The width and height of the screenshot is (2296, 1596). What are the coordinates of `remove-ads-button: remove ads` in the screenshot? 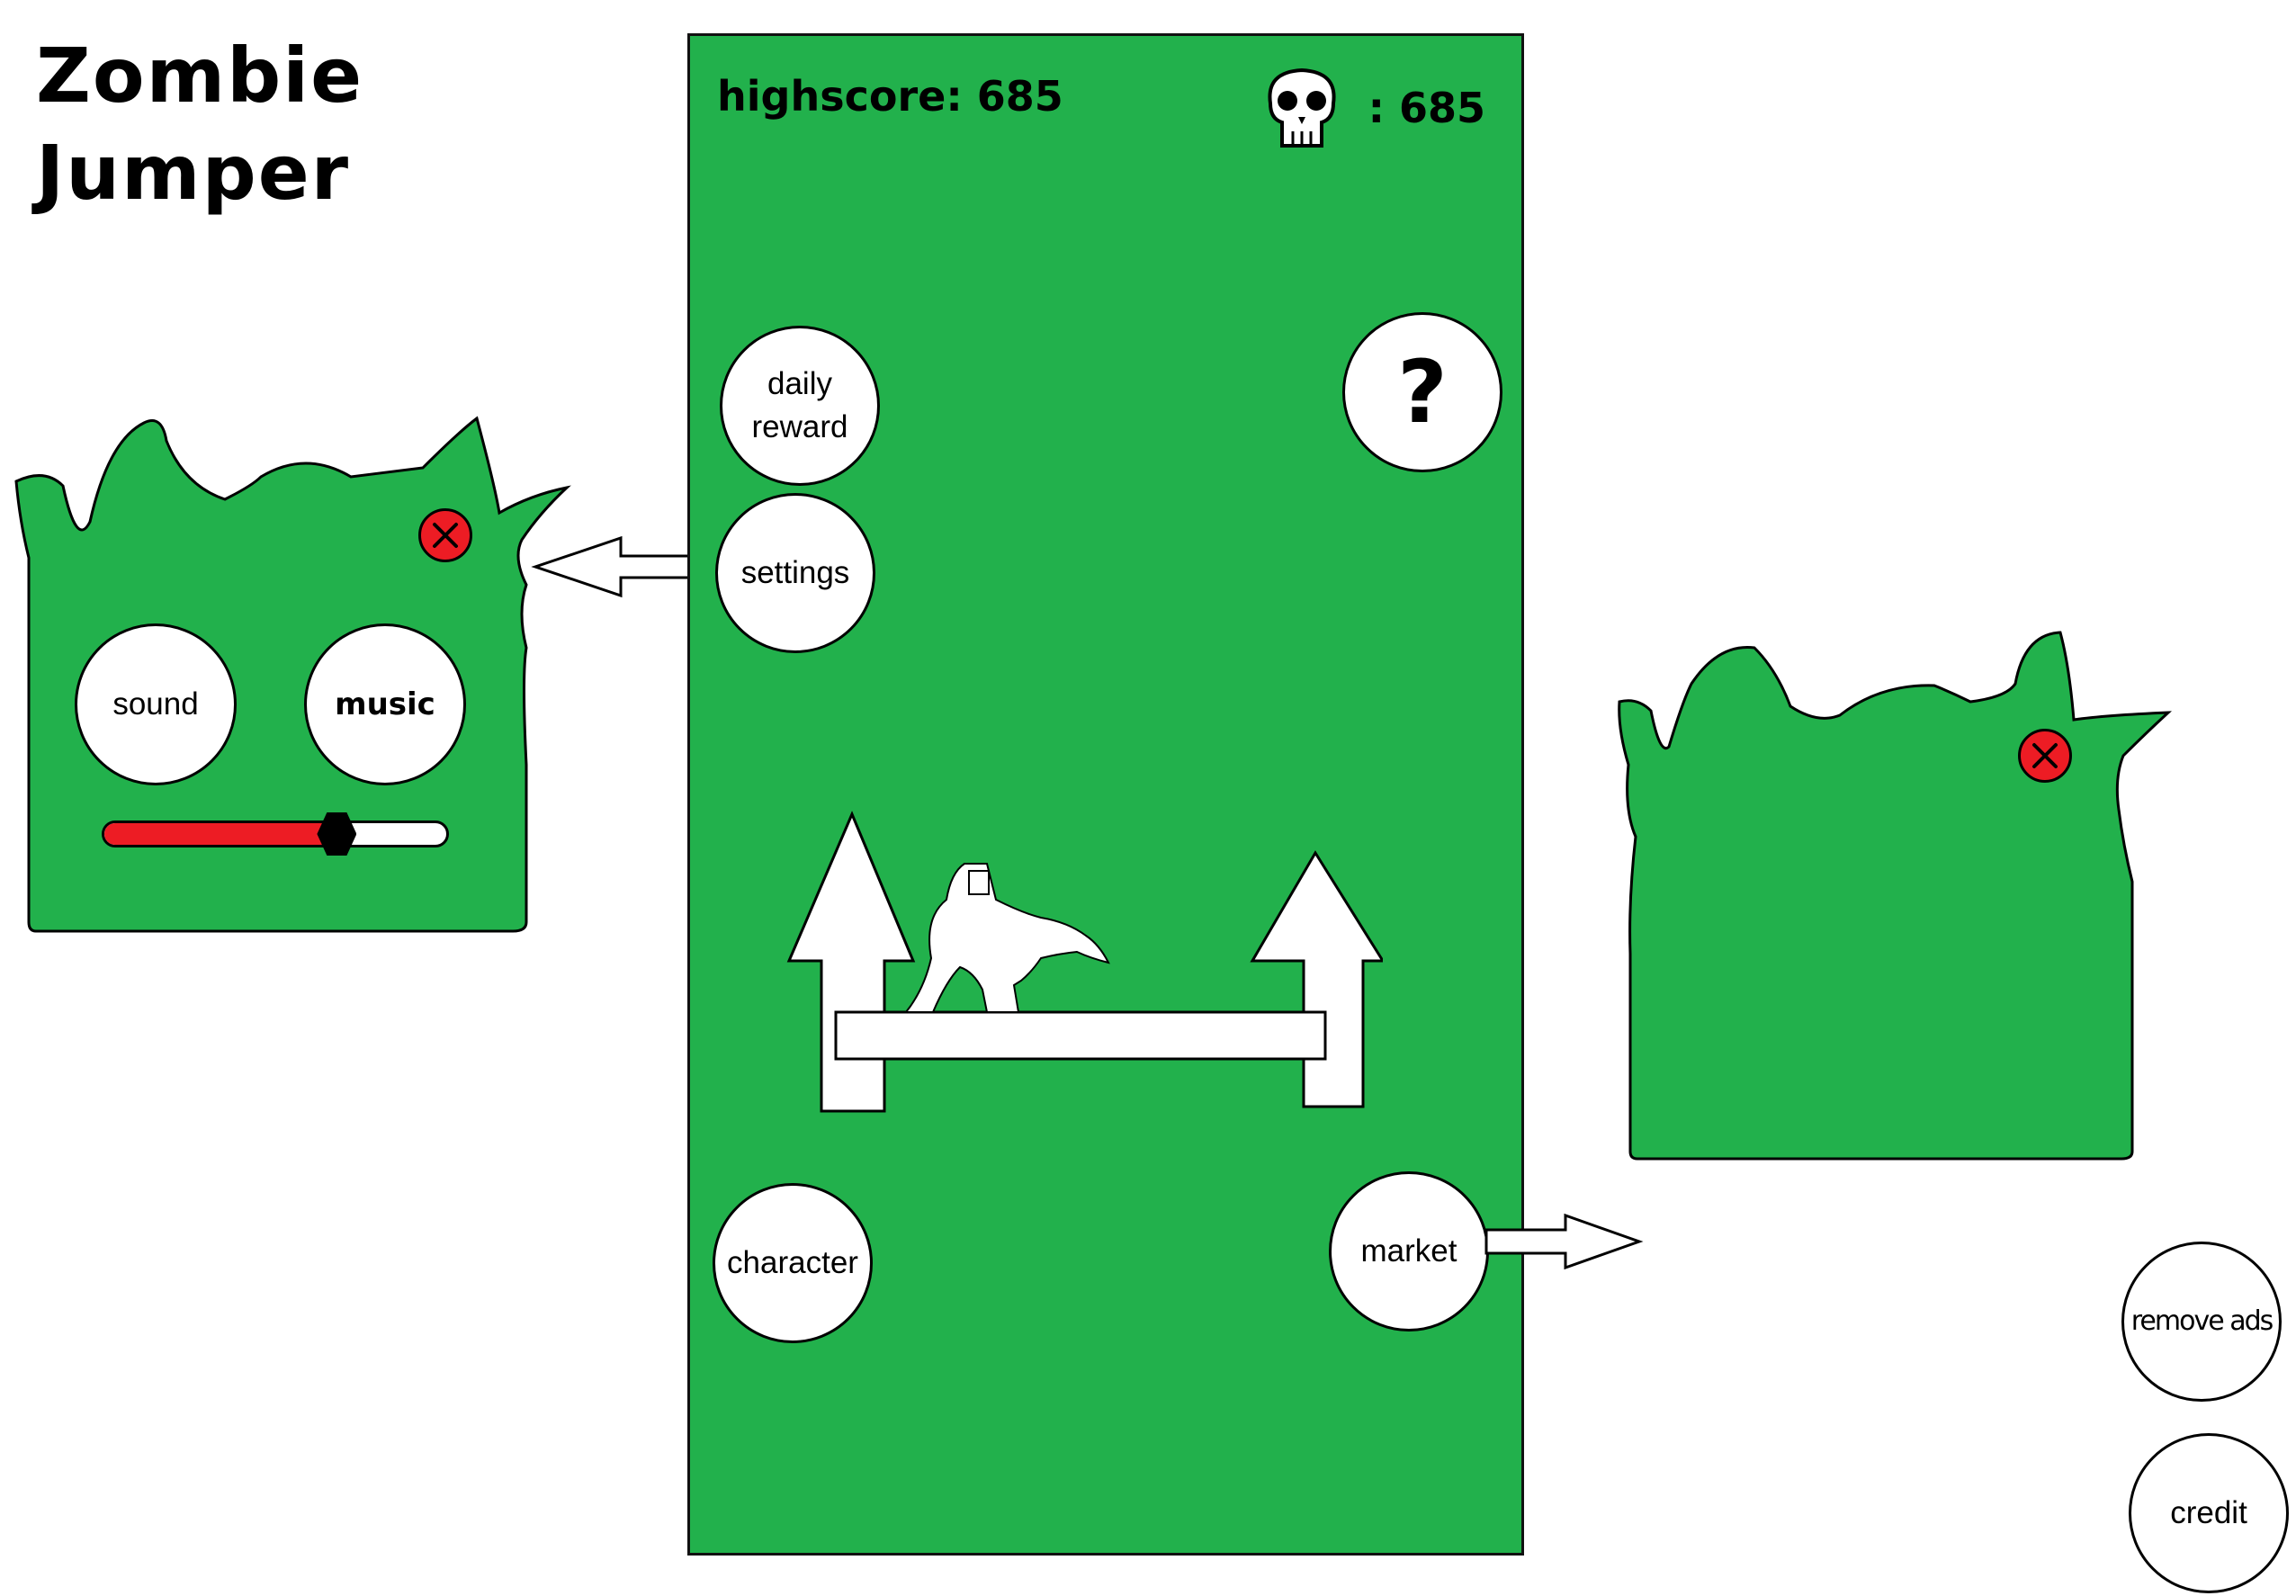 It's located at (2201, 1322).